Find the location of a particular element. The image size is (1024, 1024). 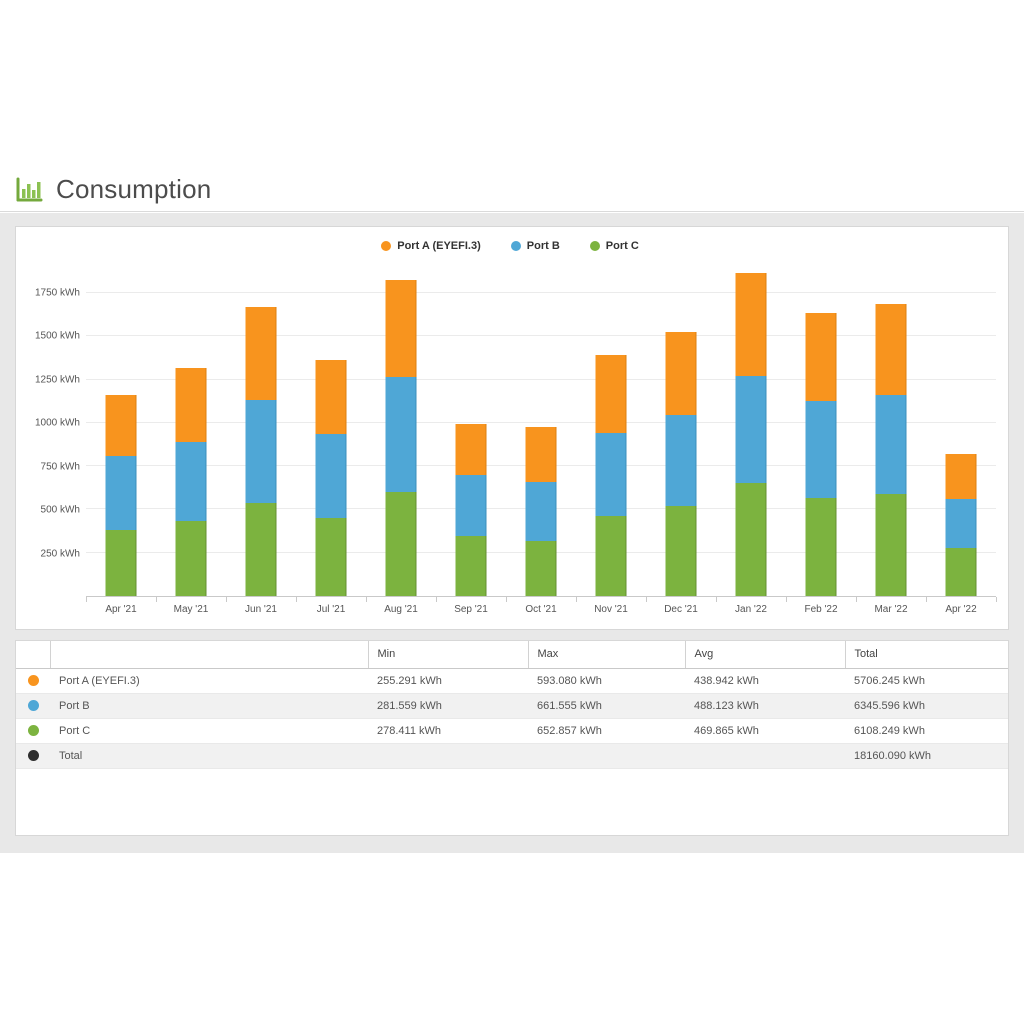

stats-col-avg: Avg is located at coordinates (764, 655).